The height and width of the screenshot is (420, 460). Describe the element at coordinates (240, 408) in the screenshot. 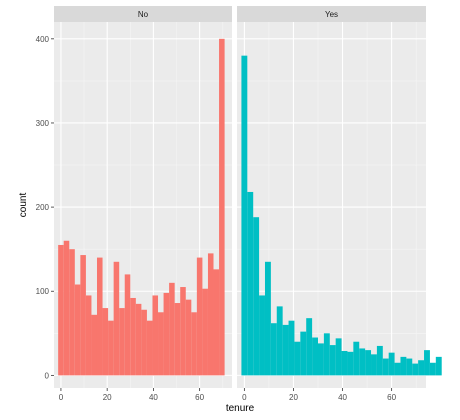

I see `x-axis-title: tenure` at that location.